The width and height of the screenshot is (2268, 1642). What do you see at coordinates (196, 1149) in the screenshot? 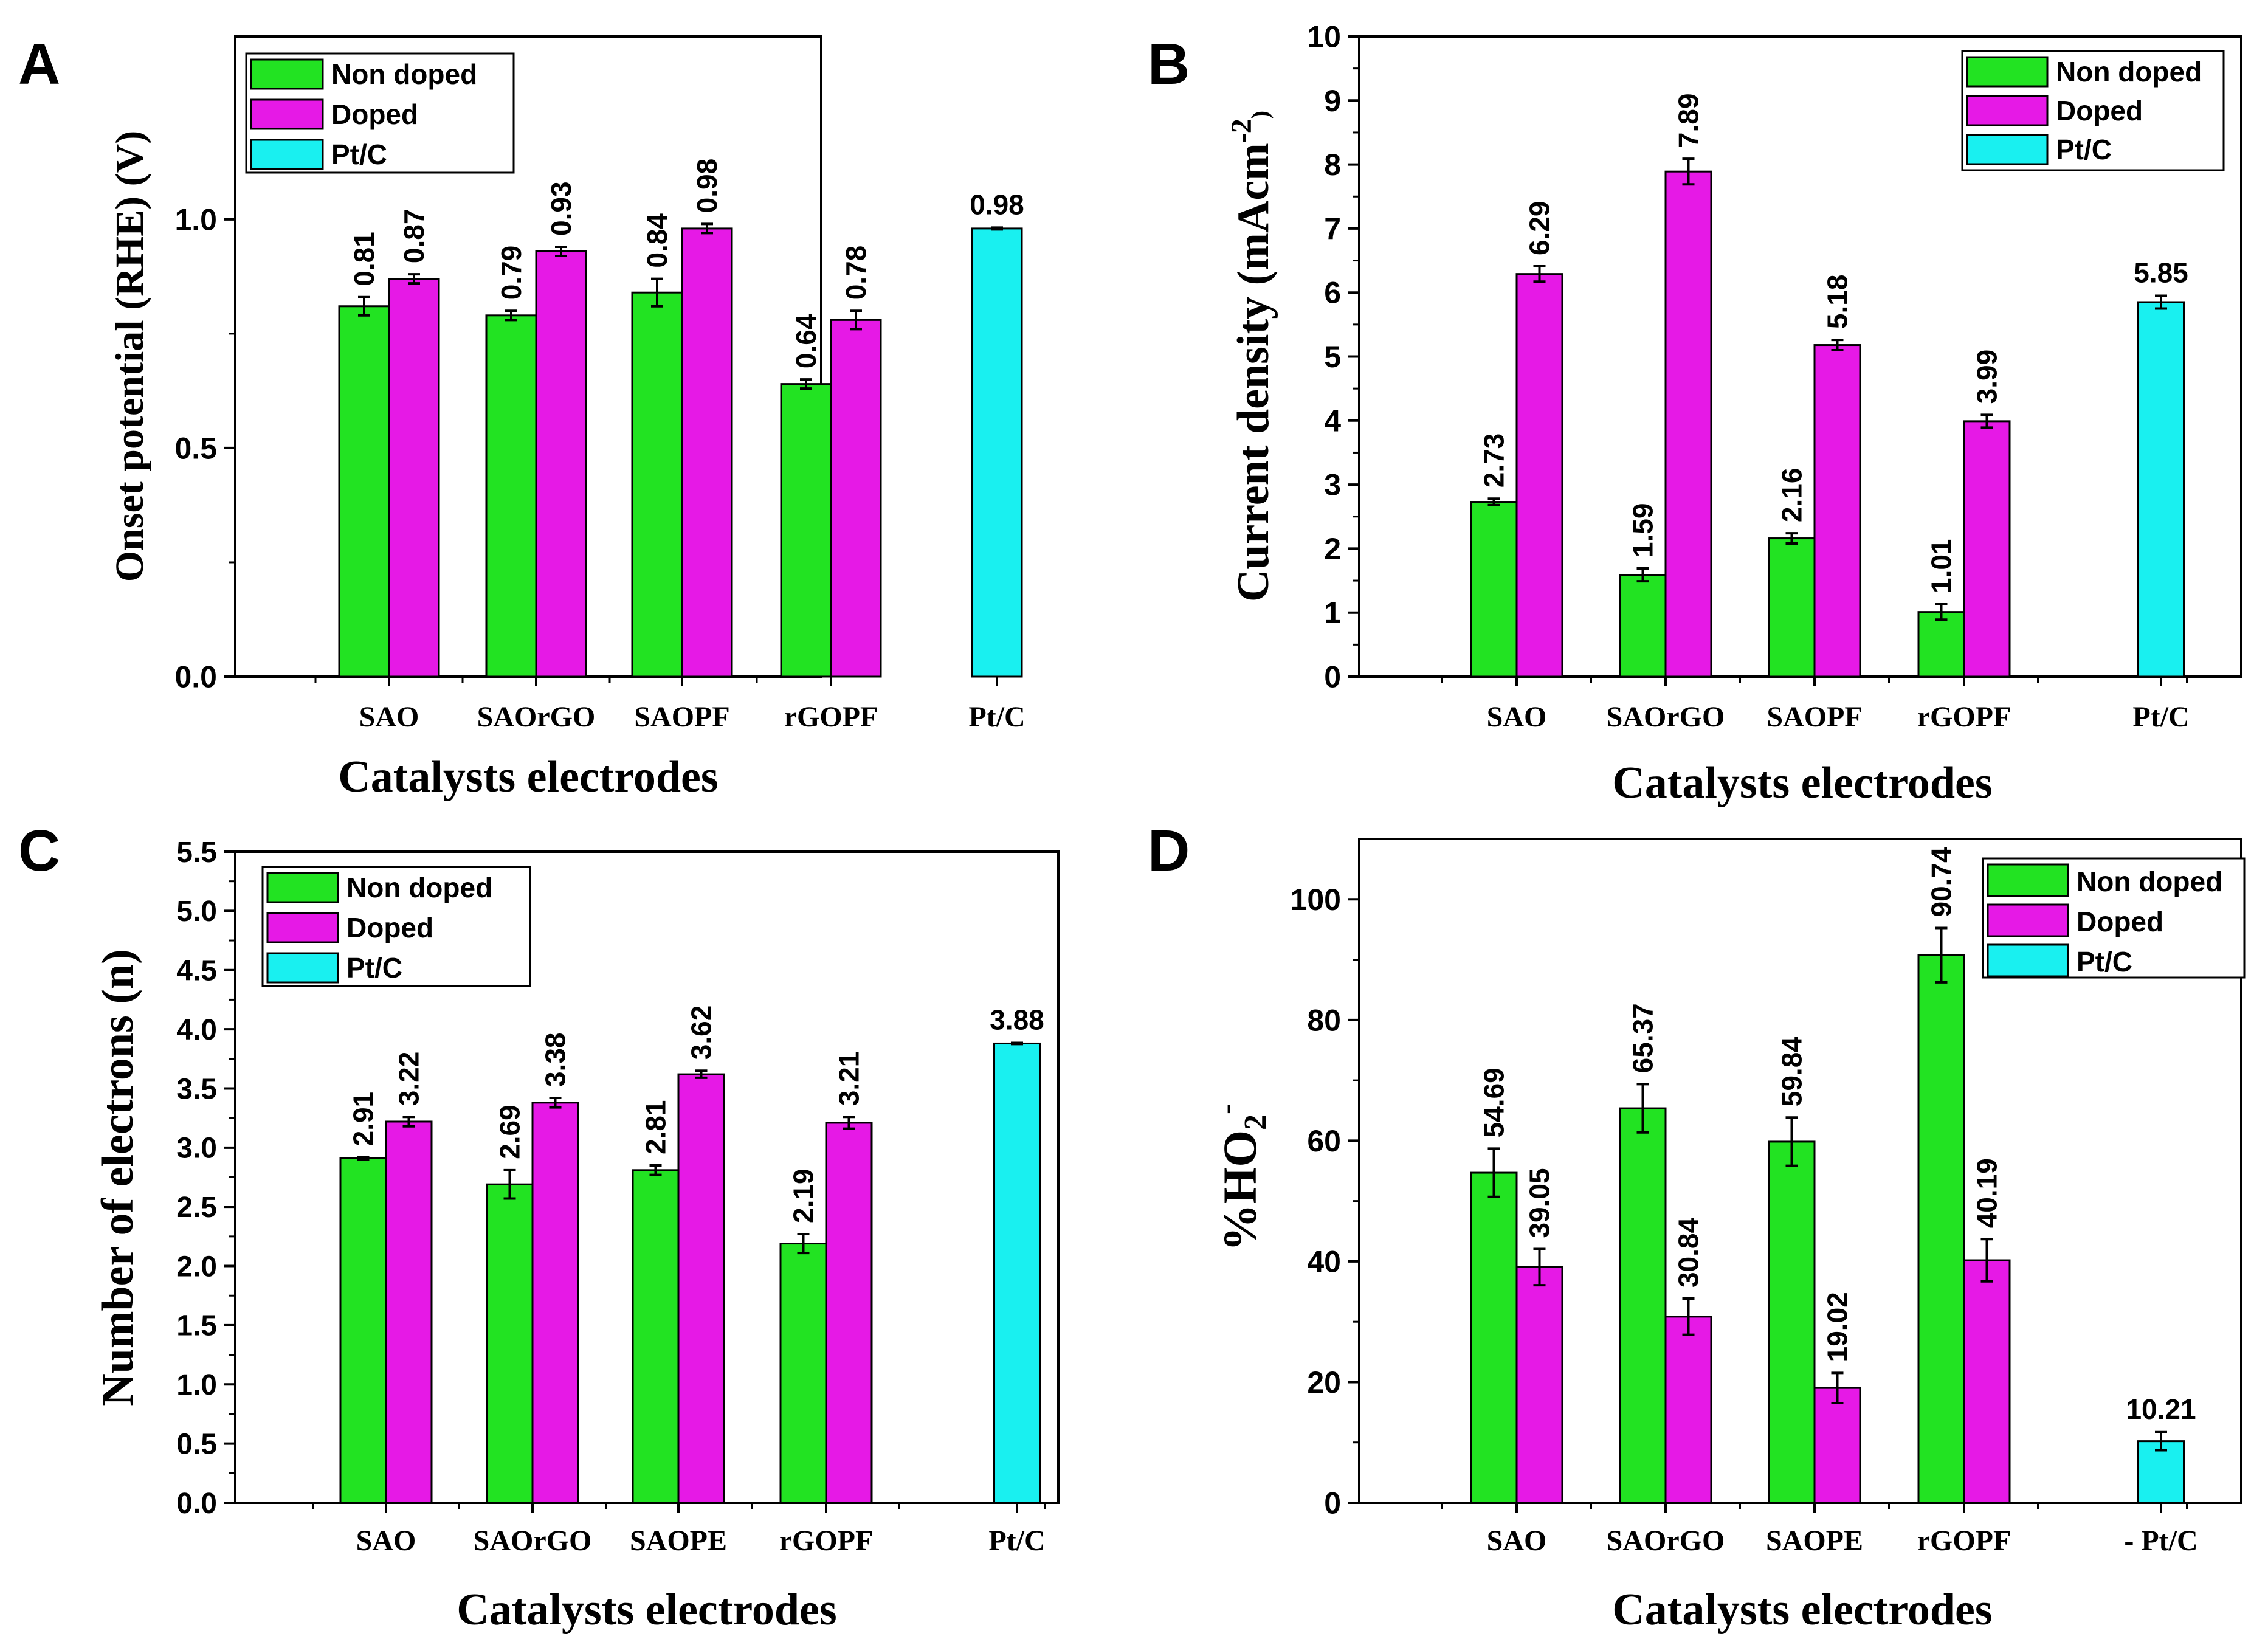
I see `panel-c-ytick-label: 3.0` at bounding box center [196, 1149].